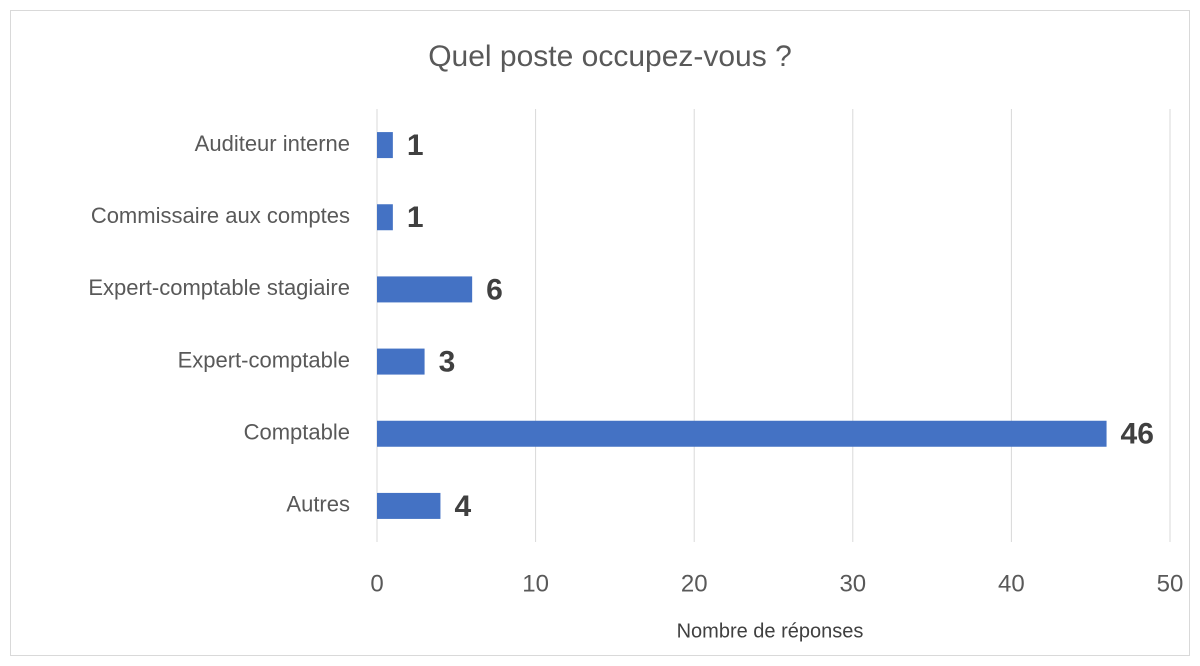  Describe the element at coordinates (694, 583) in the screenshot. I see `x-tick-label: 20` at that location.